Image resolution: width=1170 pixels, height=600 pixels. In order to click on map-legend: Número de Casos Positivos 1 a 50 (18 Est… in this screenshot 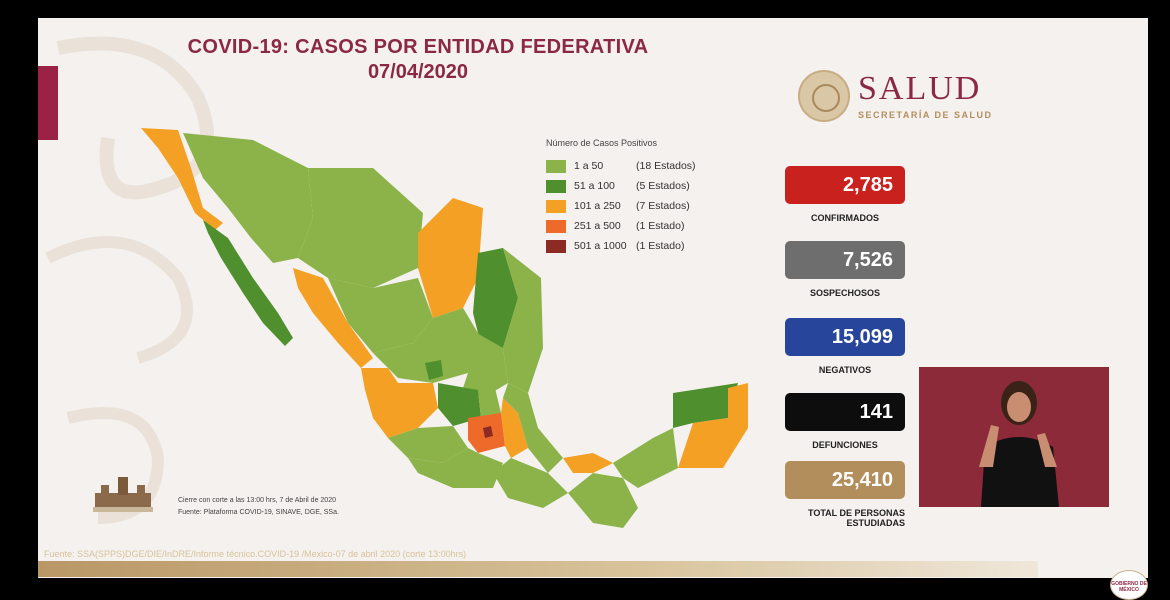, I will do `click(631, 197)`.